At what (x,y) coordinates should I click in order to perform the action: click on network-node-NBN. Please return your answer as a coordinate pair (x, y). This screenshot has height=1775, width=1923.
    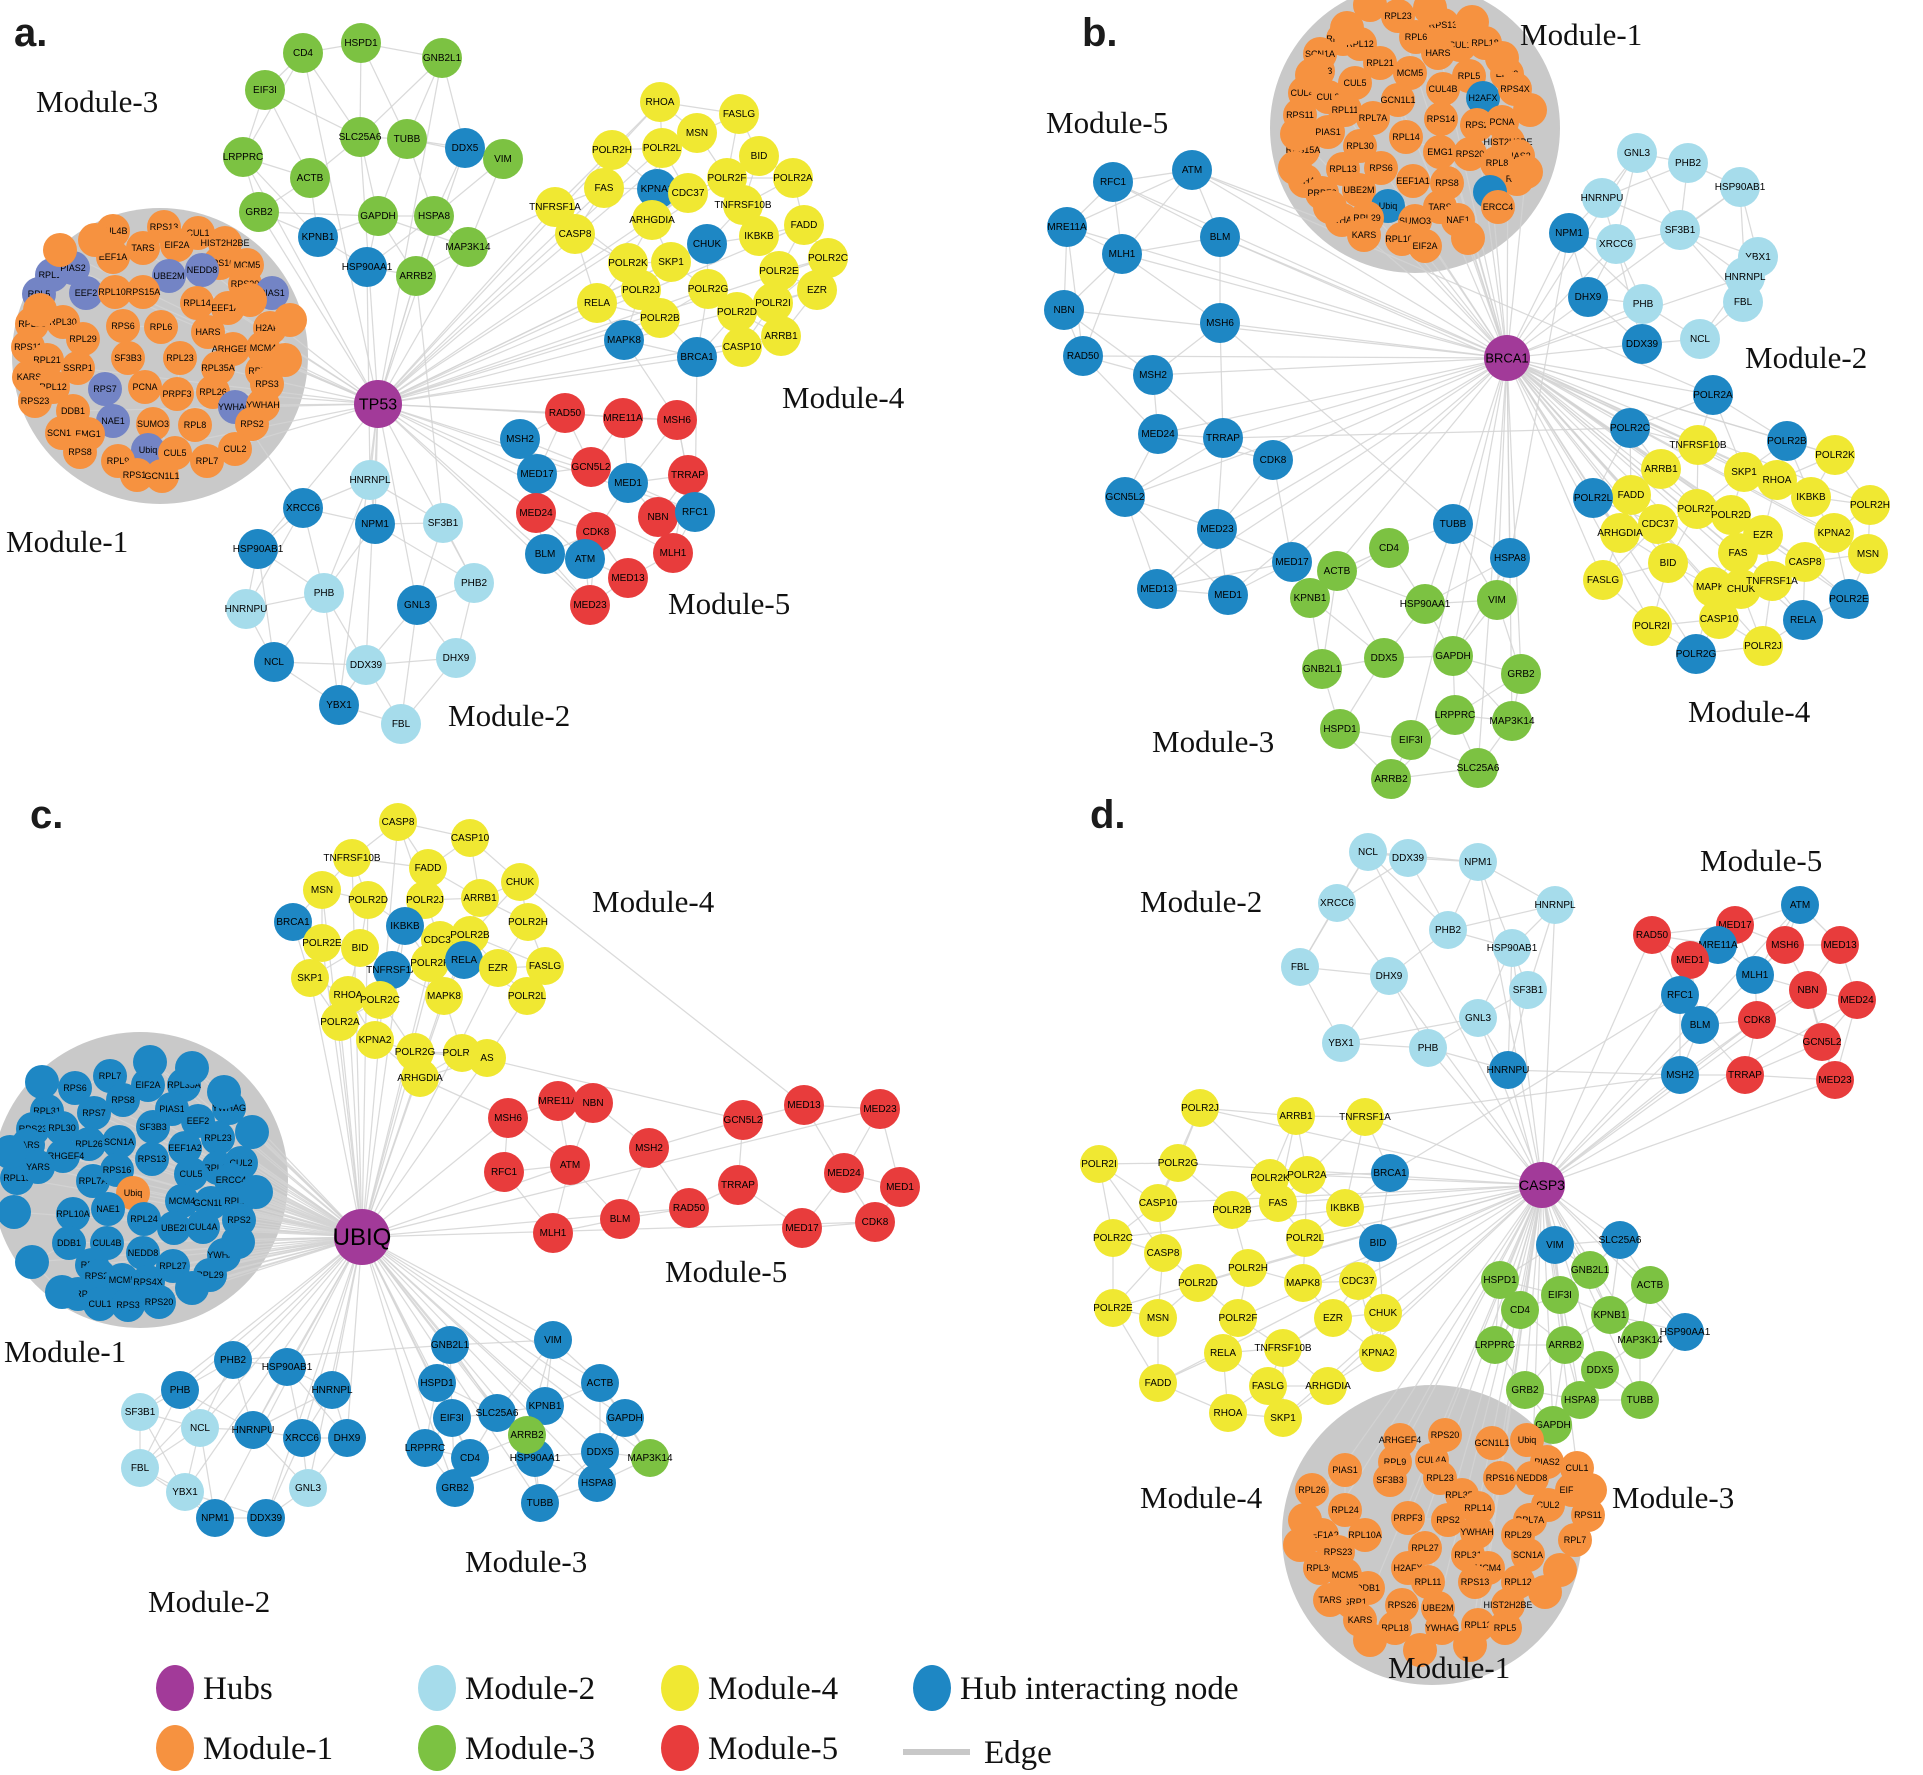
    Looking at the image, I should click on (593, 1103).